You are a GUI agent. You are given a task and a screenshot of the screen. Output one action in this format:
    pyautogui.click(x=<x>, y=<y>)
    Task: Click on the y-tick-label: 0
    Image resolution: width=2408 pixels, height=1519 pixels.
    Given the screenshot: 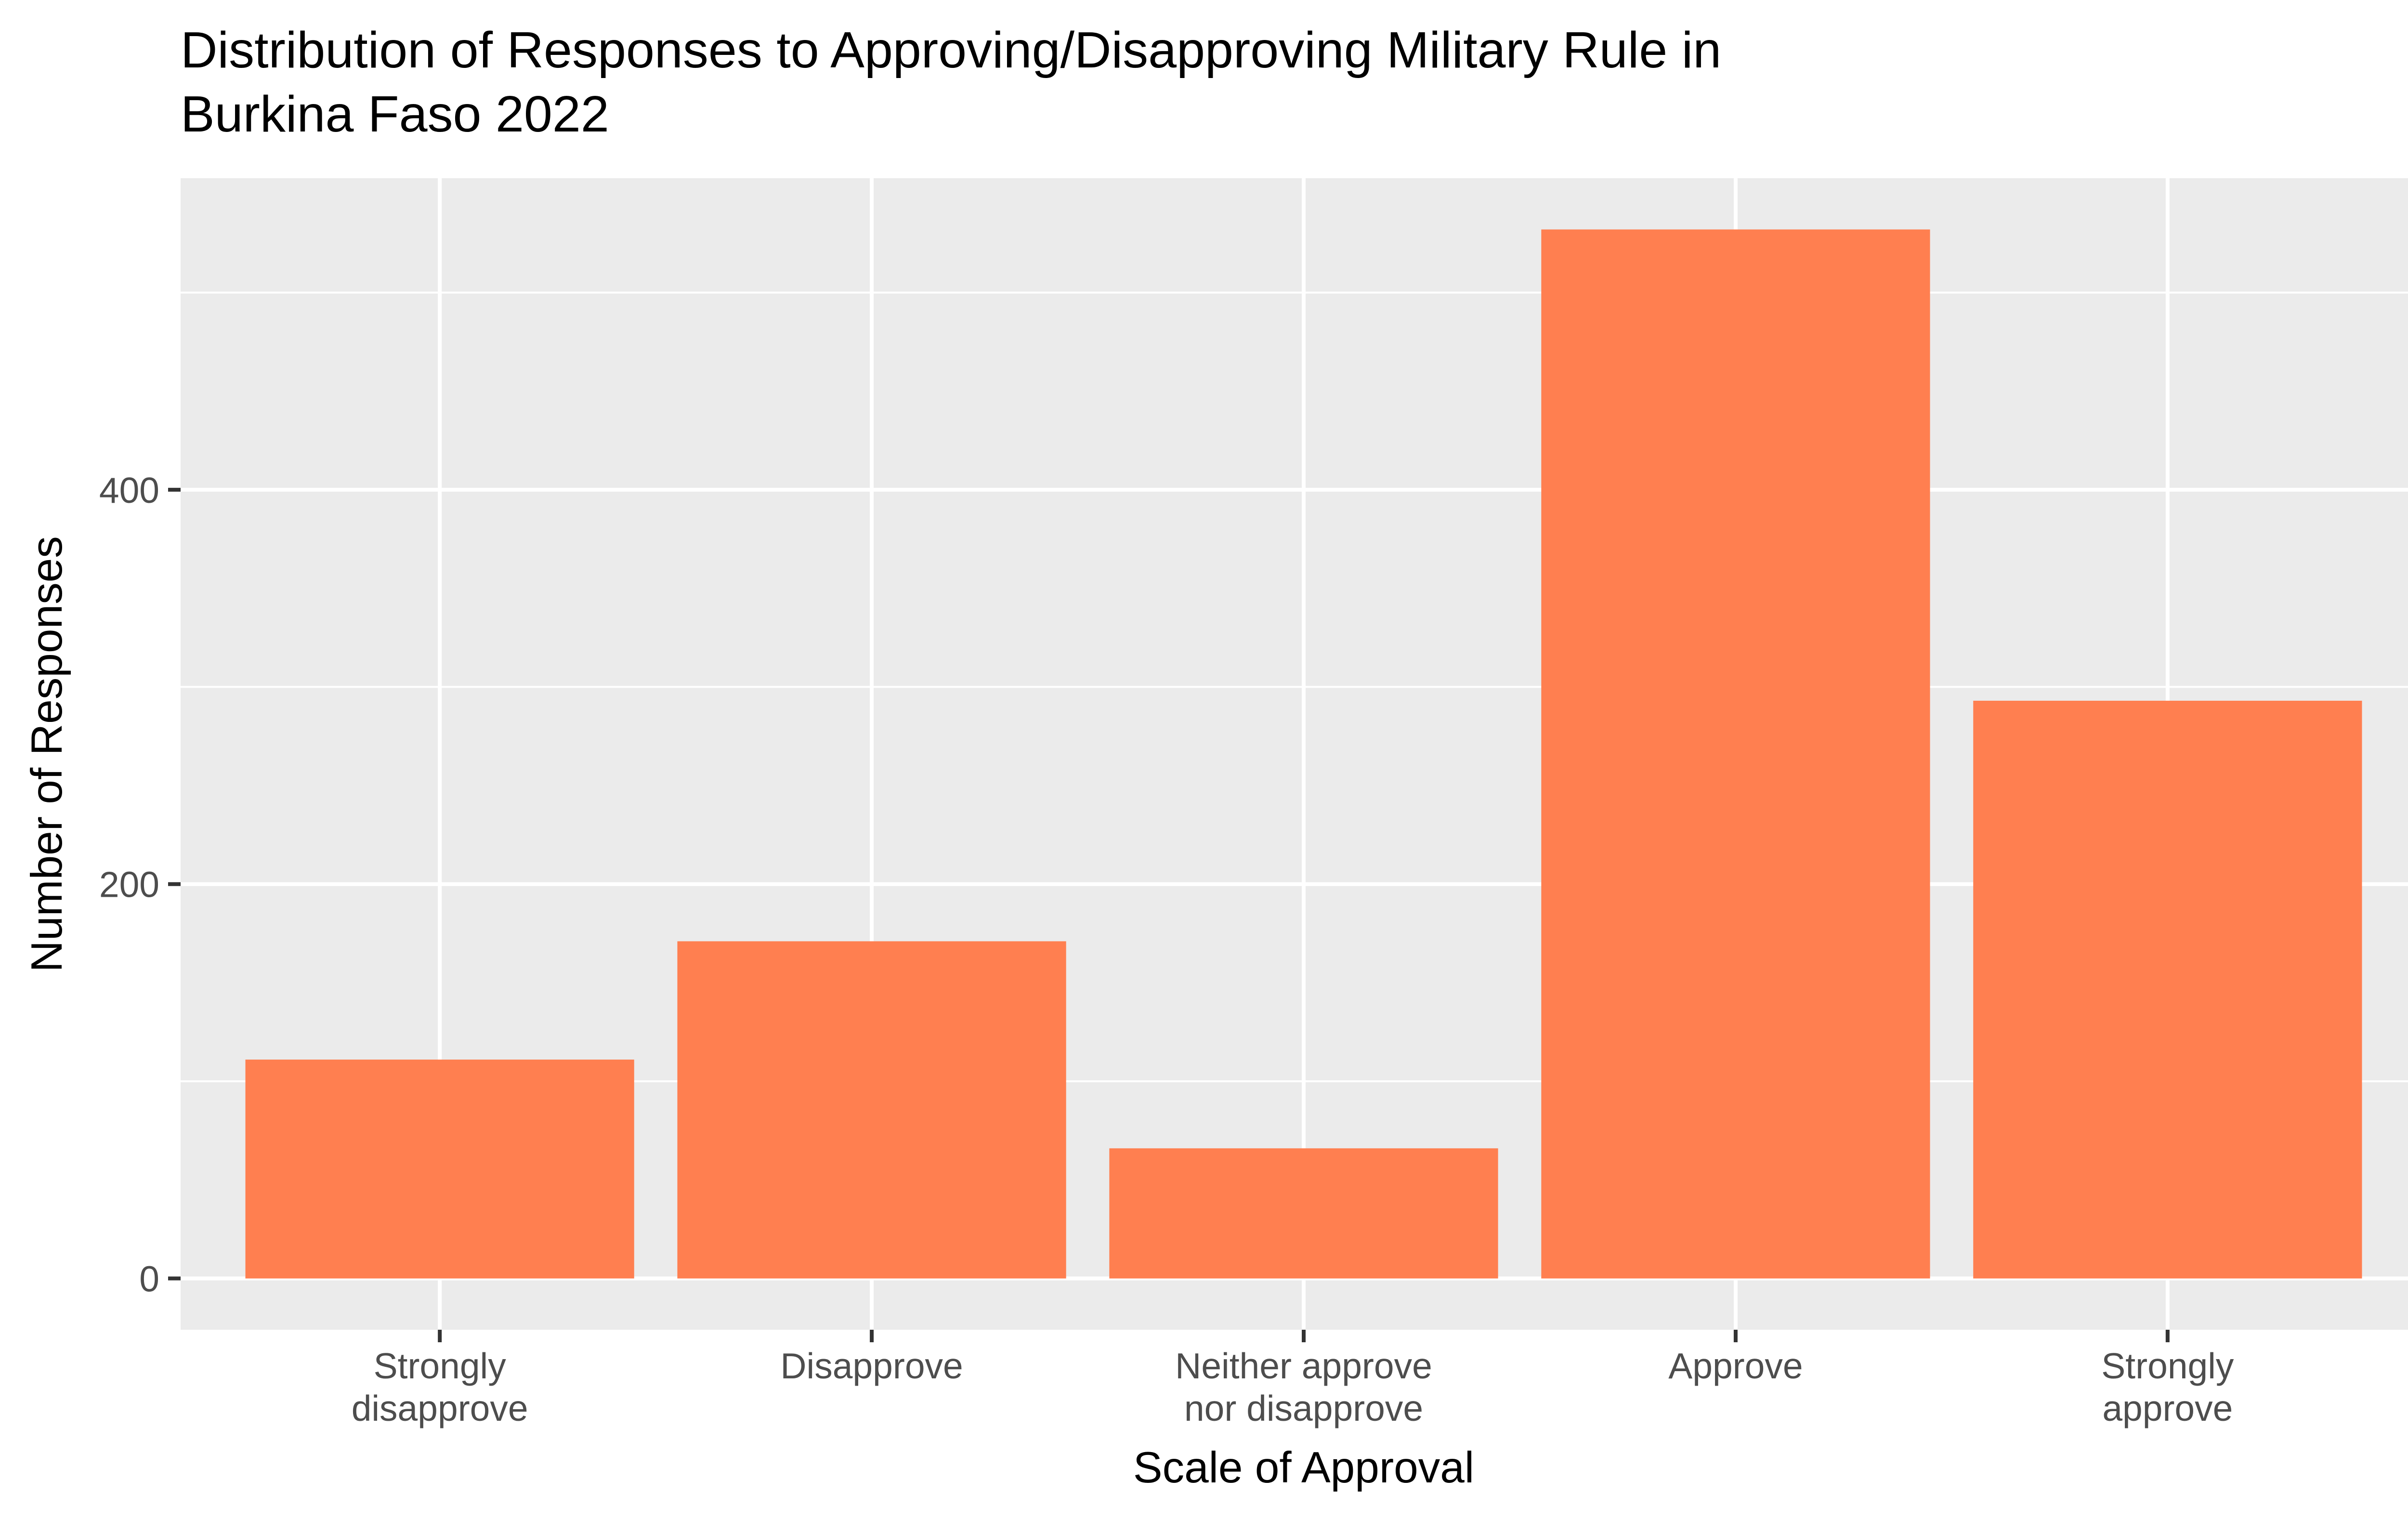 What is the action you would take?
    pyautogui.click(x=149, y=1279)
    